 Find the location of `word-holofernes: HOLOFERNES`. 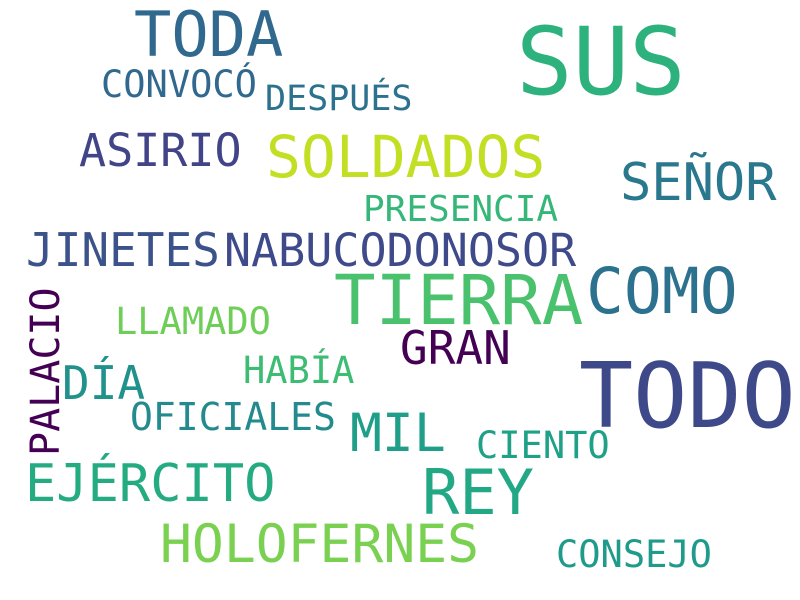

word-holofernes: HOLOFERNES is located at coordinates (320, 544).